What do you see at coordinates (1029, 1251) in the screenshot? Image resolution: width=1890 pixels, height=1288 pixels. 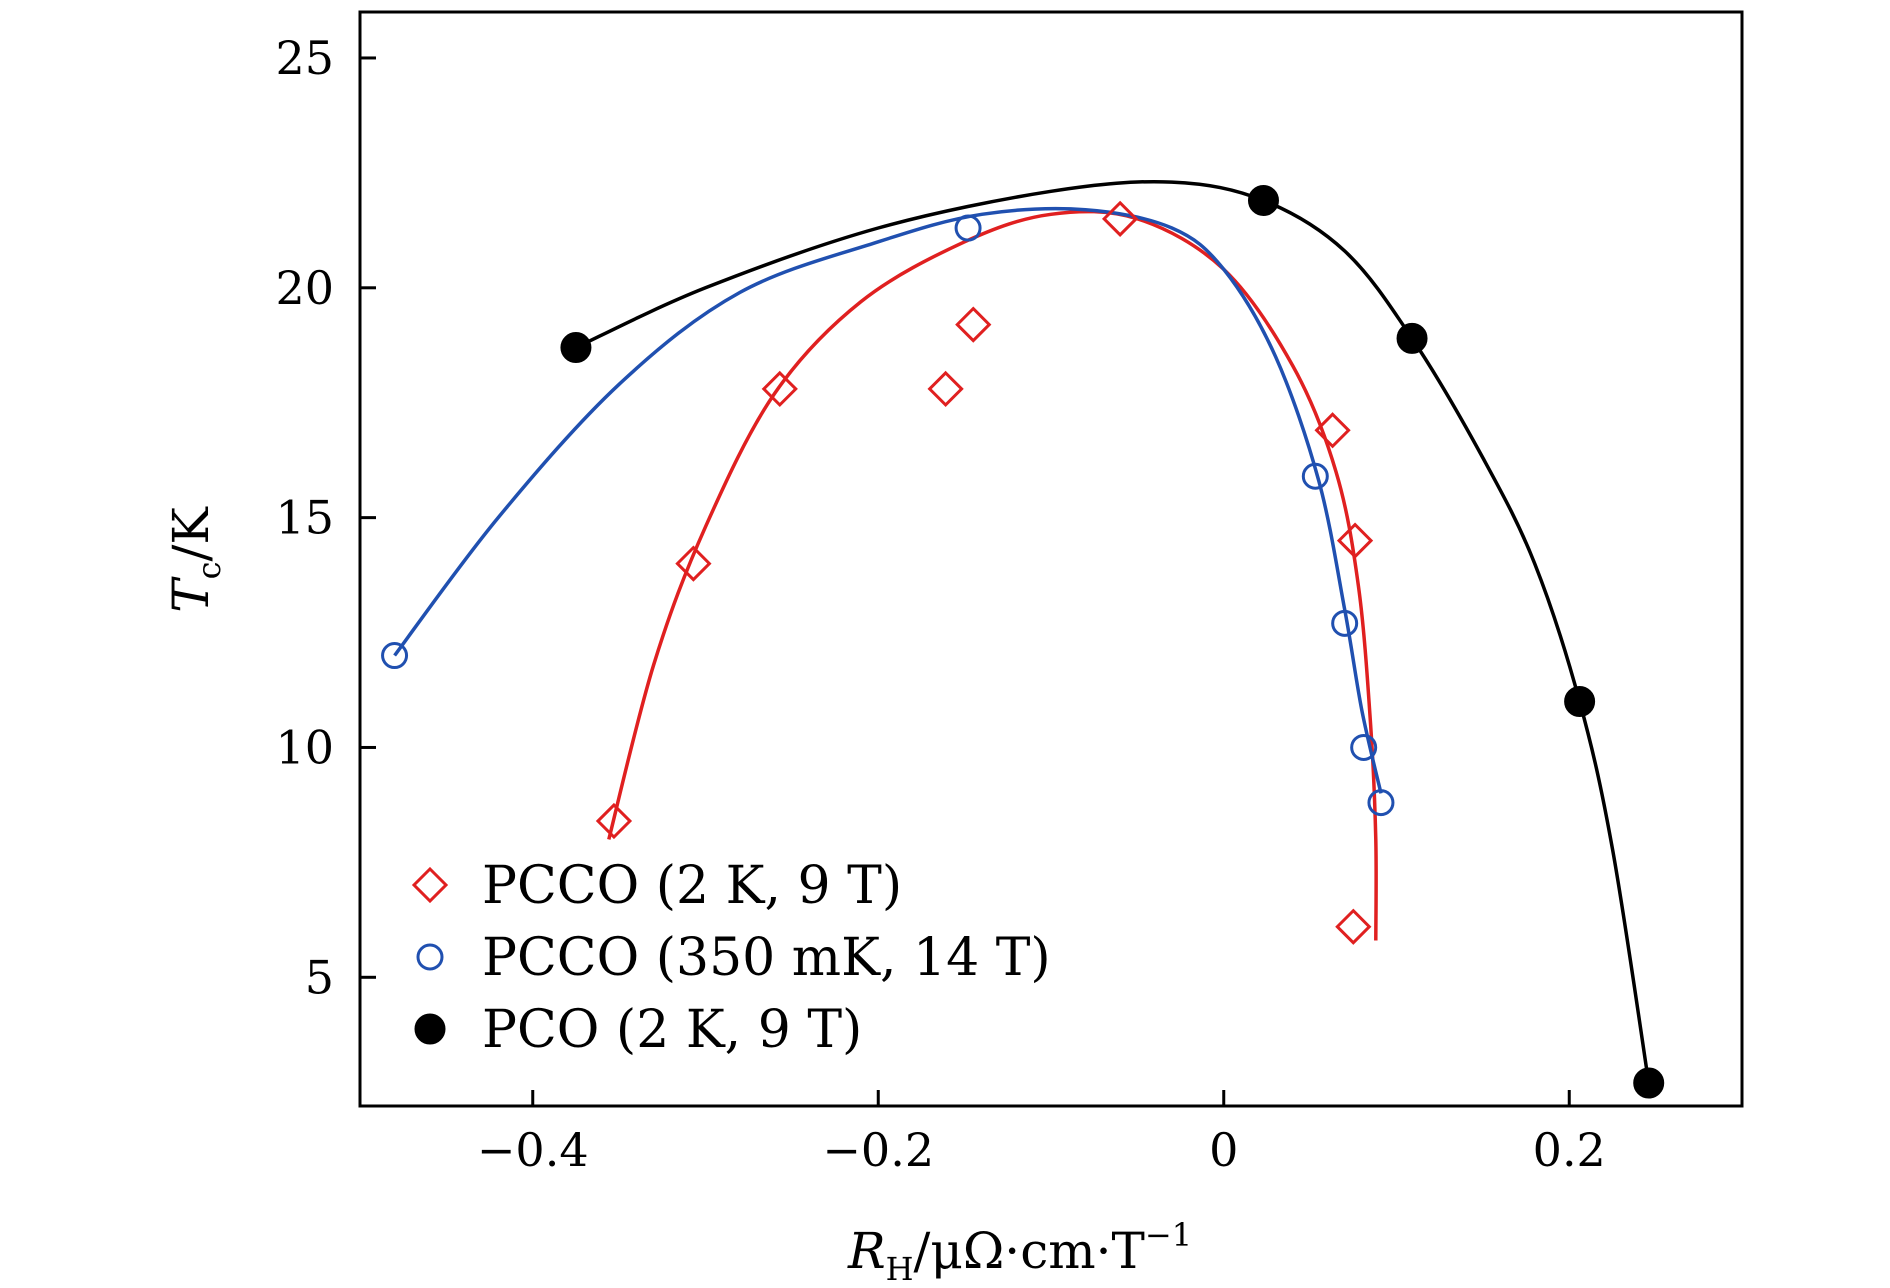 I see `x-axis-label-rest: /μΩ·cm·T` at bounding box center [1029, 1251].